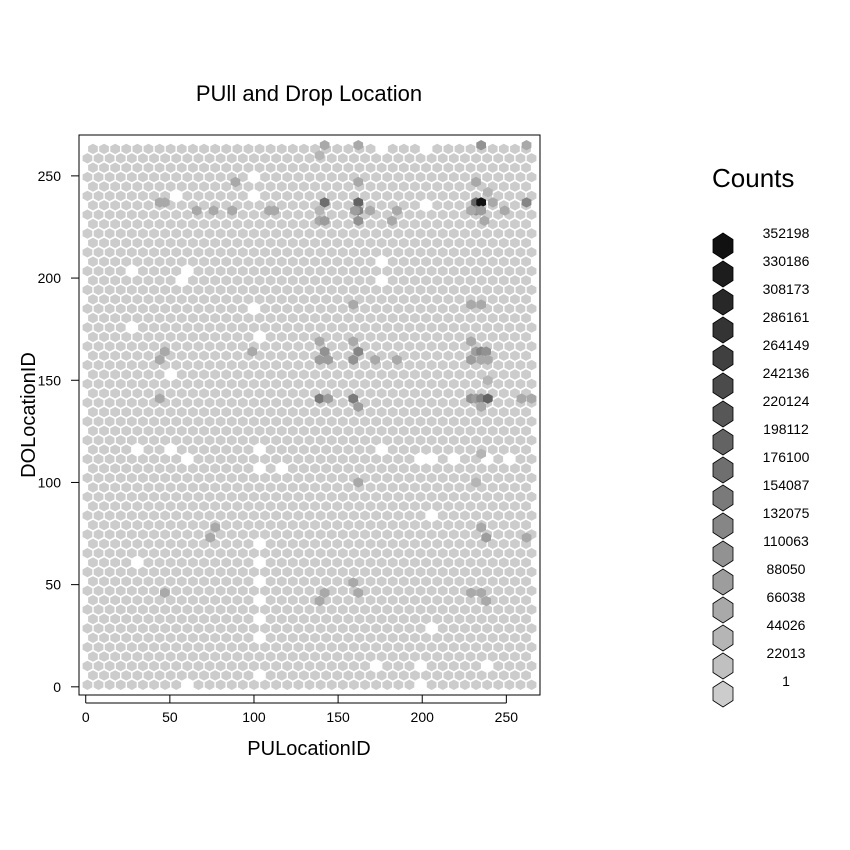 Image resolution: width=850 pixels, height=850 pixels. Describe the element at coordinates (254, 717) in the screenshot. I see `x-tick-label: 100` at that location.